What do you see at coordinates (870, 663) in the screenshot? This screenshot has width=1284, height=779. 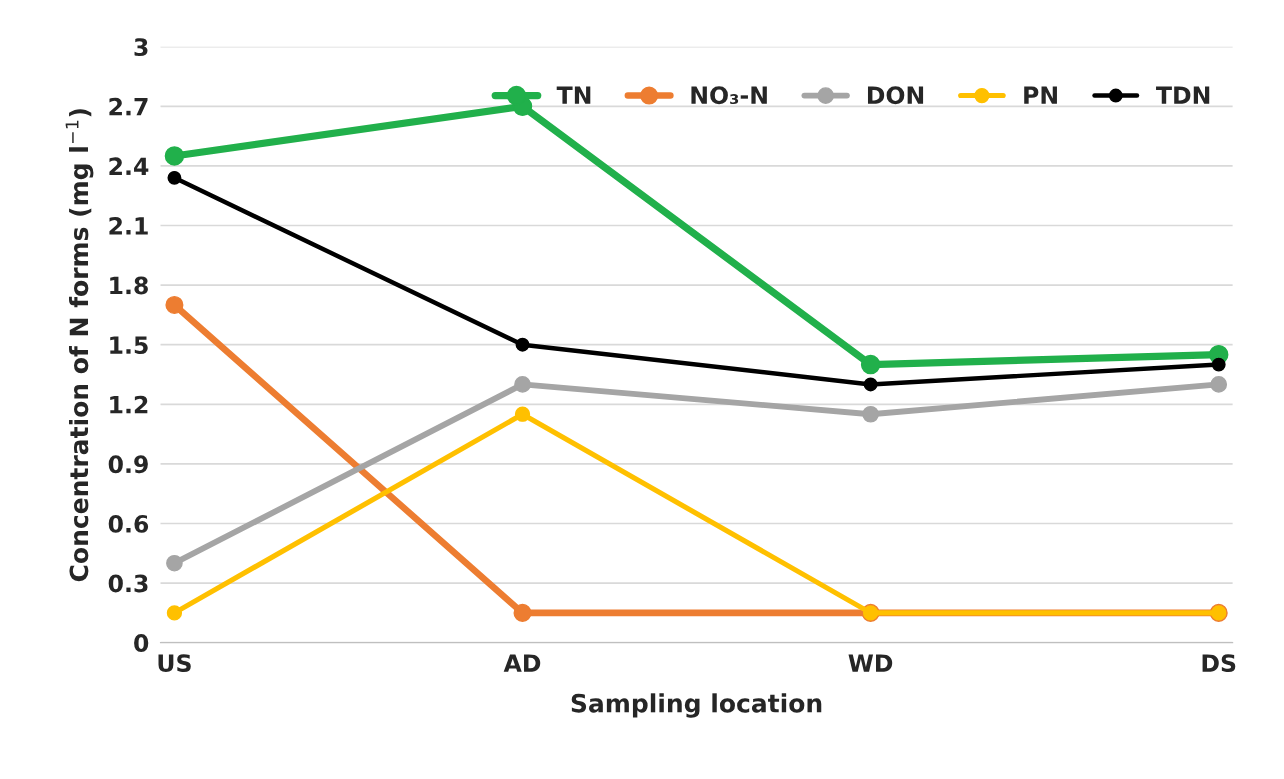 I see `x-tick-label: WD` at bounding box center [870, 663].